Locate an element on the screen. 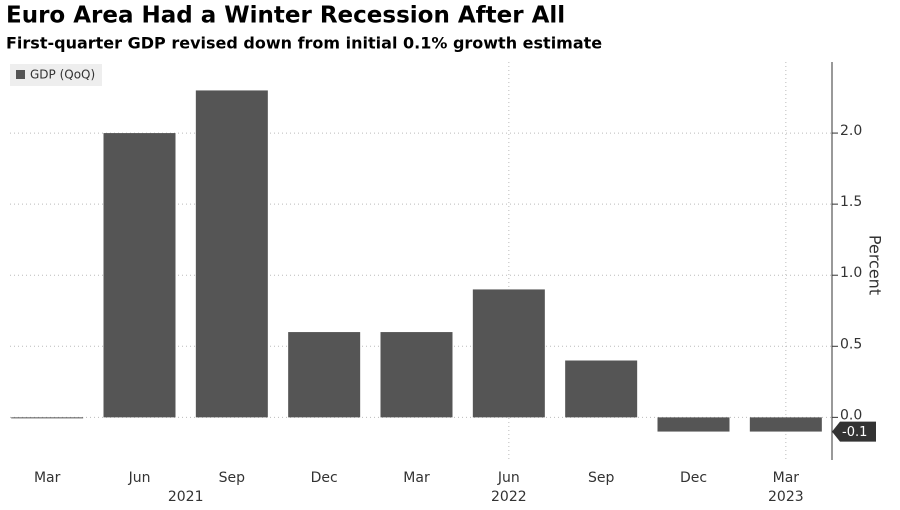 Image resolution: width=900 pixels, height=510 pixels. value-label: -0.1 is located at coordinates (854, 432).